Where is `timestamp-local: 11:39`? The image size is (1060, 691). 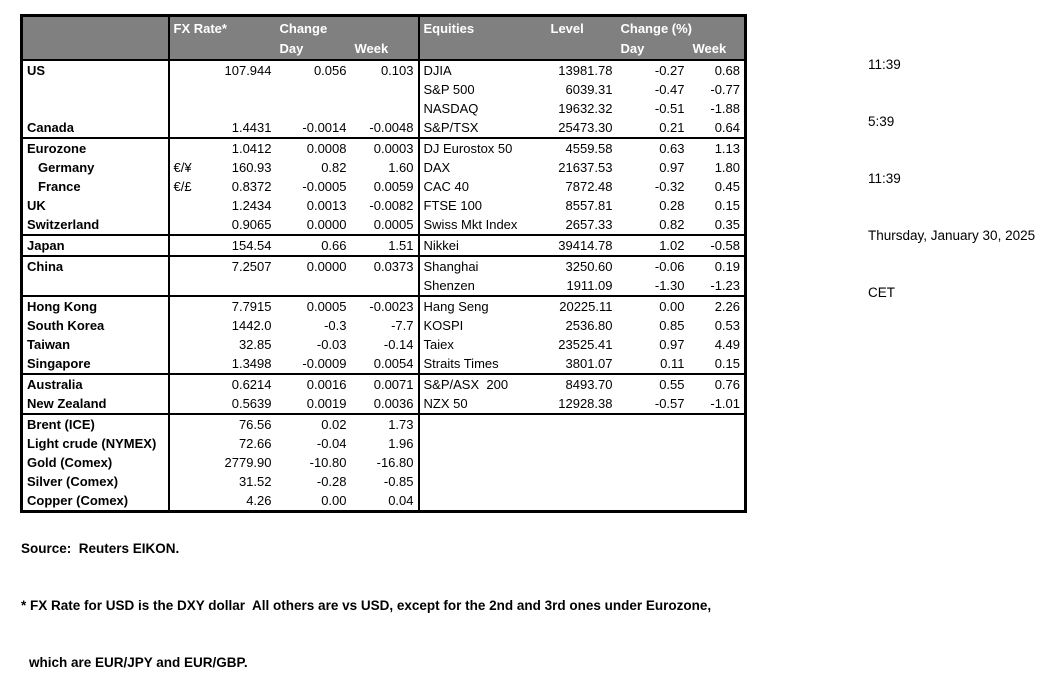 timestamp-local: 11:39 is located at coordinates (884, 64).